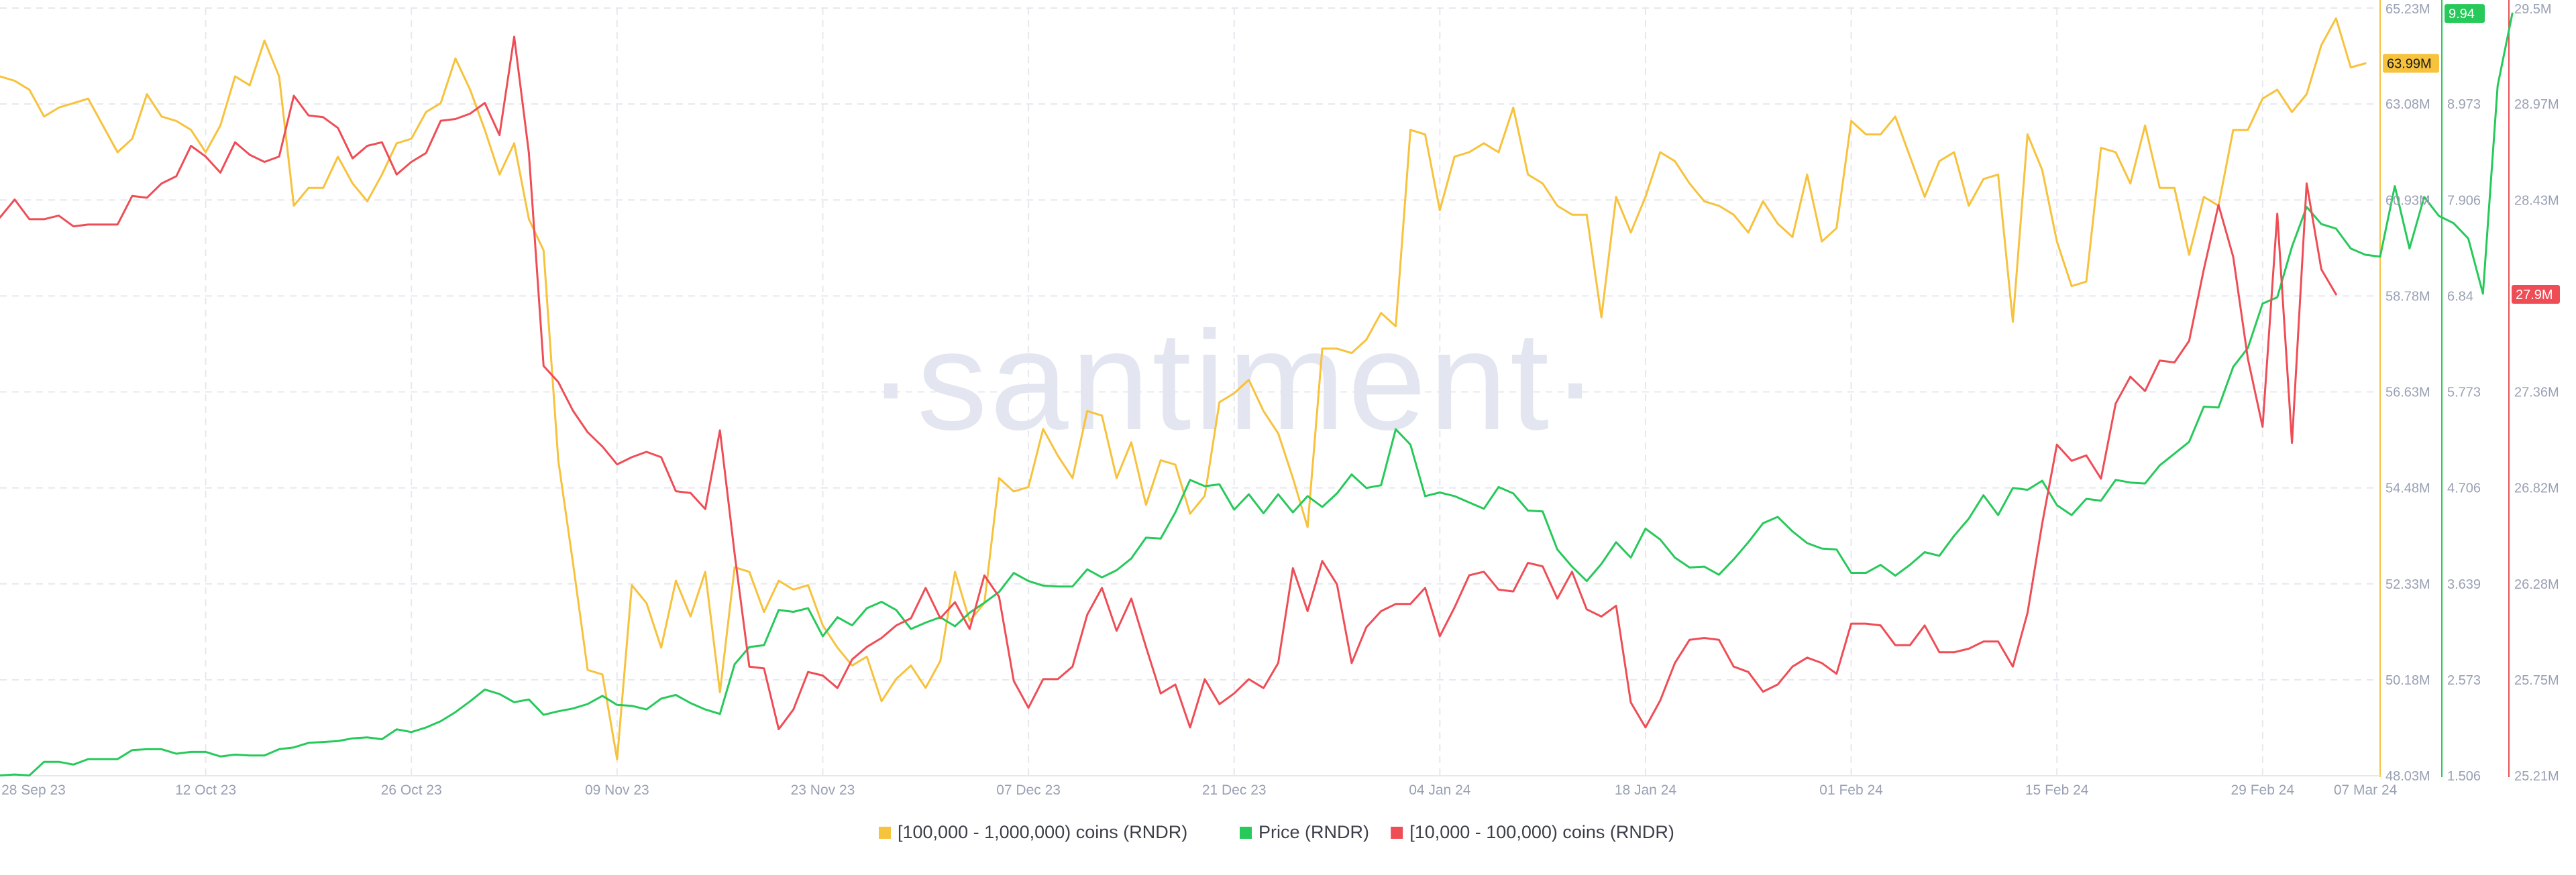 This screenshot has width=2576, height=875. What do you see at coordinates (1313, 832) in the screenshot?
I see `legend-label: Price (RNDR)` at bounding box center [1313, 832].